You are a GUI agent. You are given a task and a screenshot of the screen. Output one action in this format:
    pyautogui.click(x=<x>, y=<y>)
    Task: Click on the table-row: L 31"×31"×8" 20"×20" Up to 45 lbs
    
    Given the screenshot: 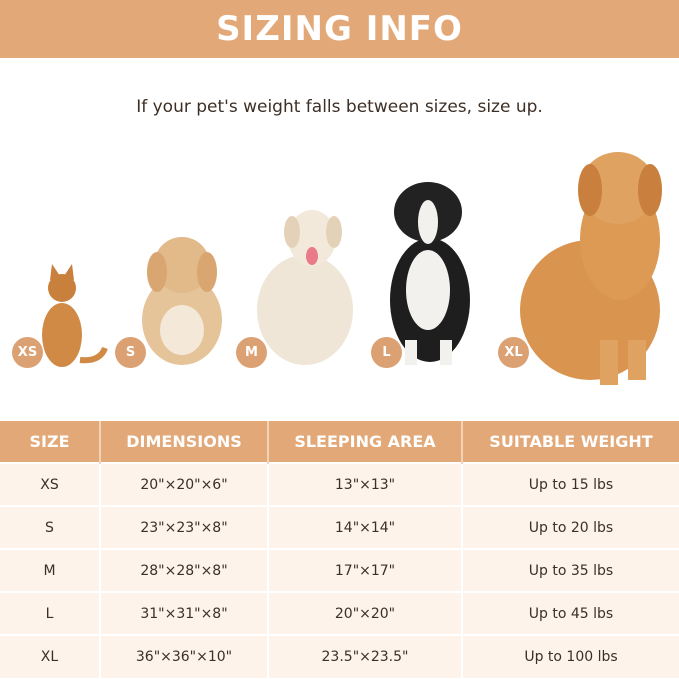 What is the action you would take?
    pyautogui.click(x=339, y=613)
    